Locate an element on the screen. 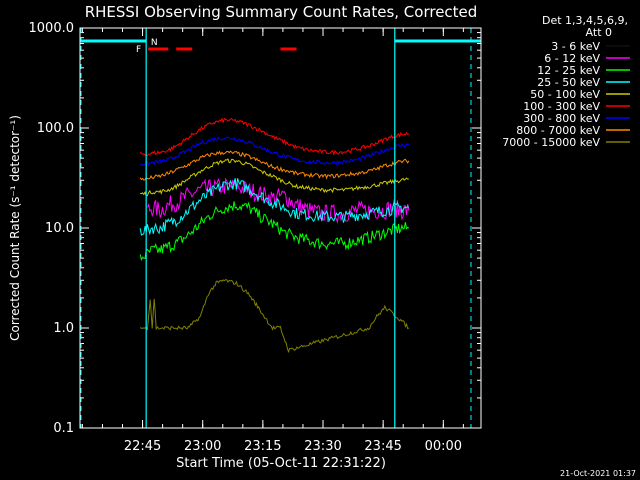 The image size is (640, 480). legend-label: 7000 - 15000 keV is located at coordinates (551, 142).